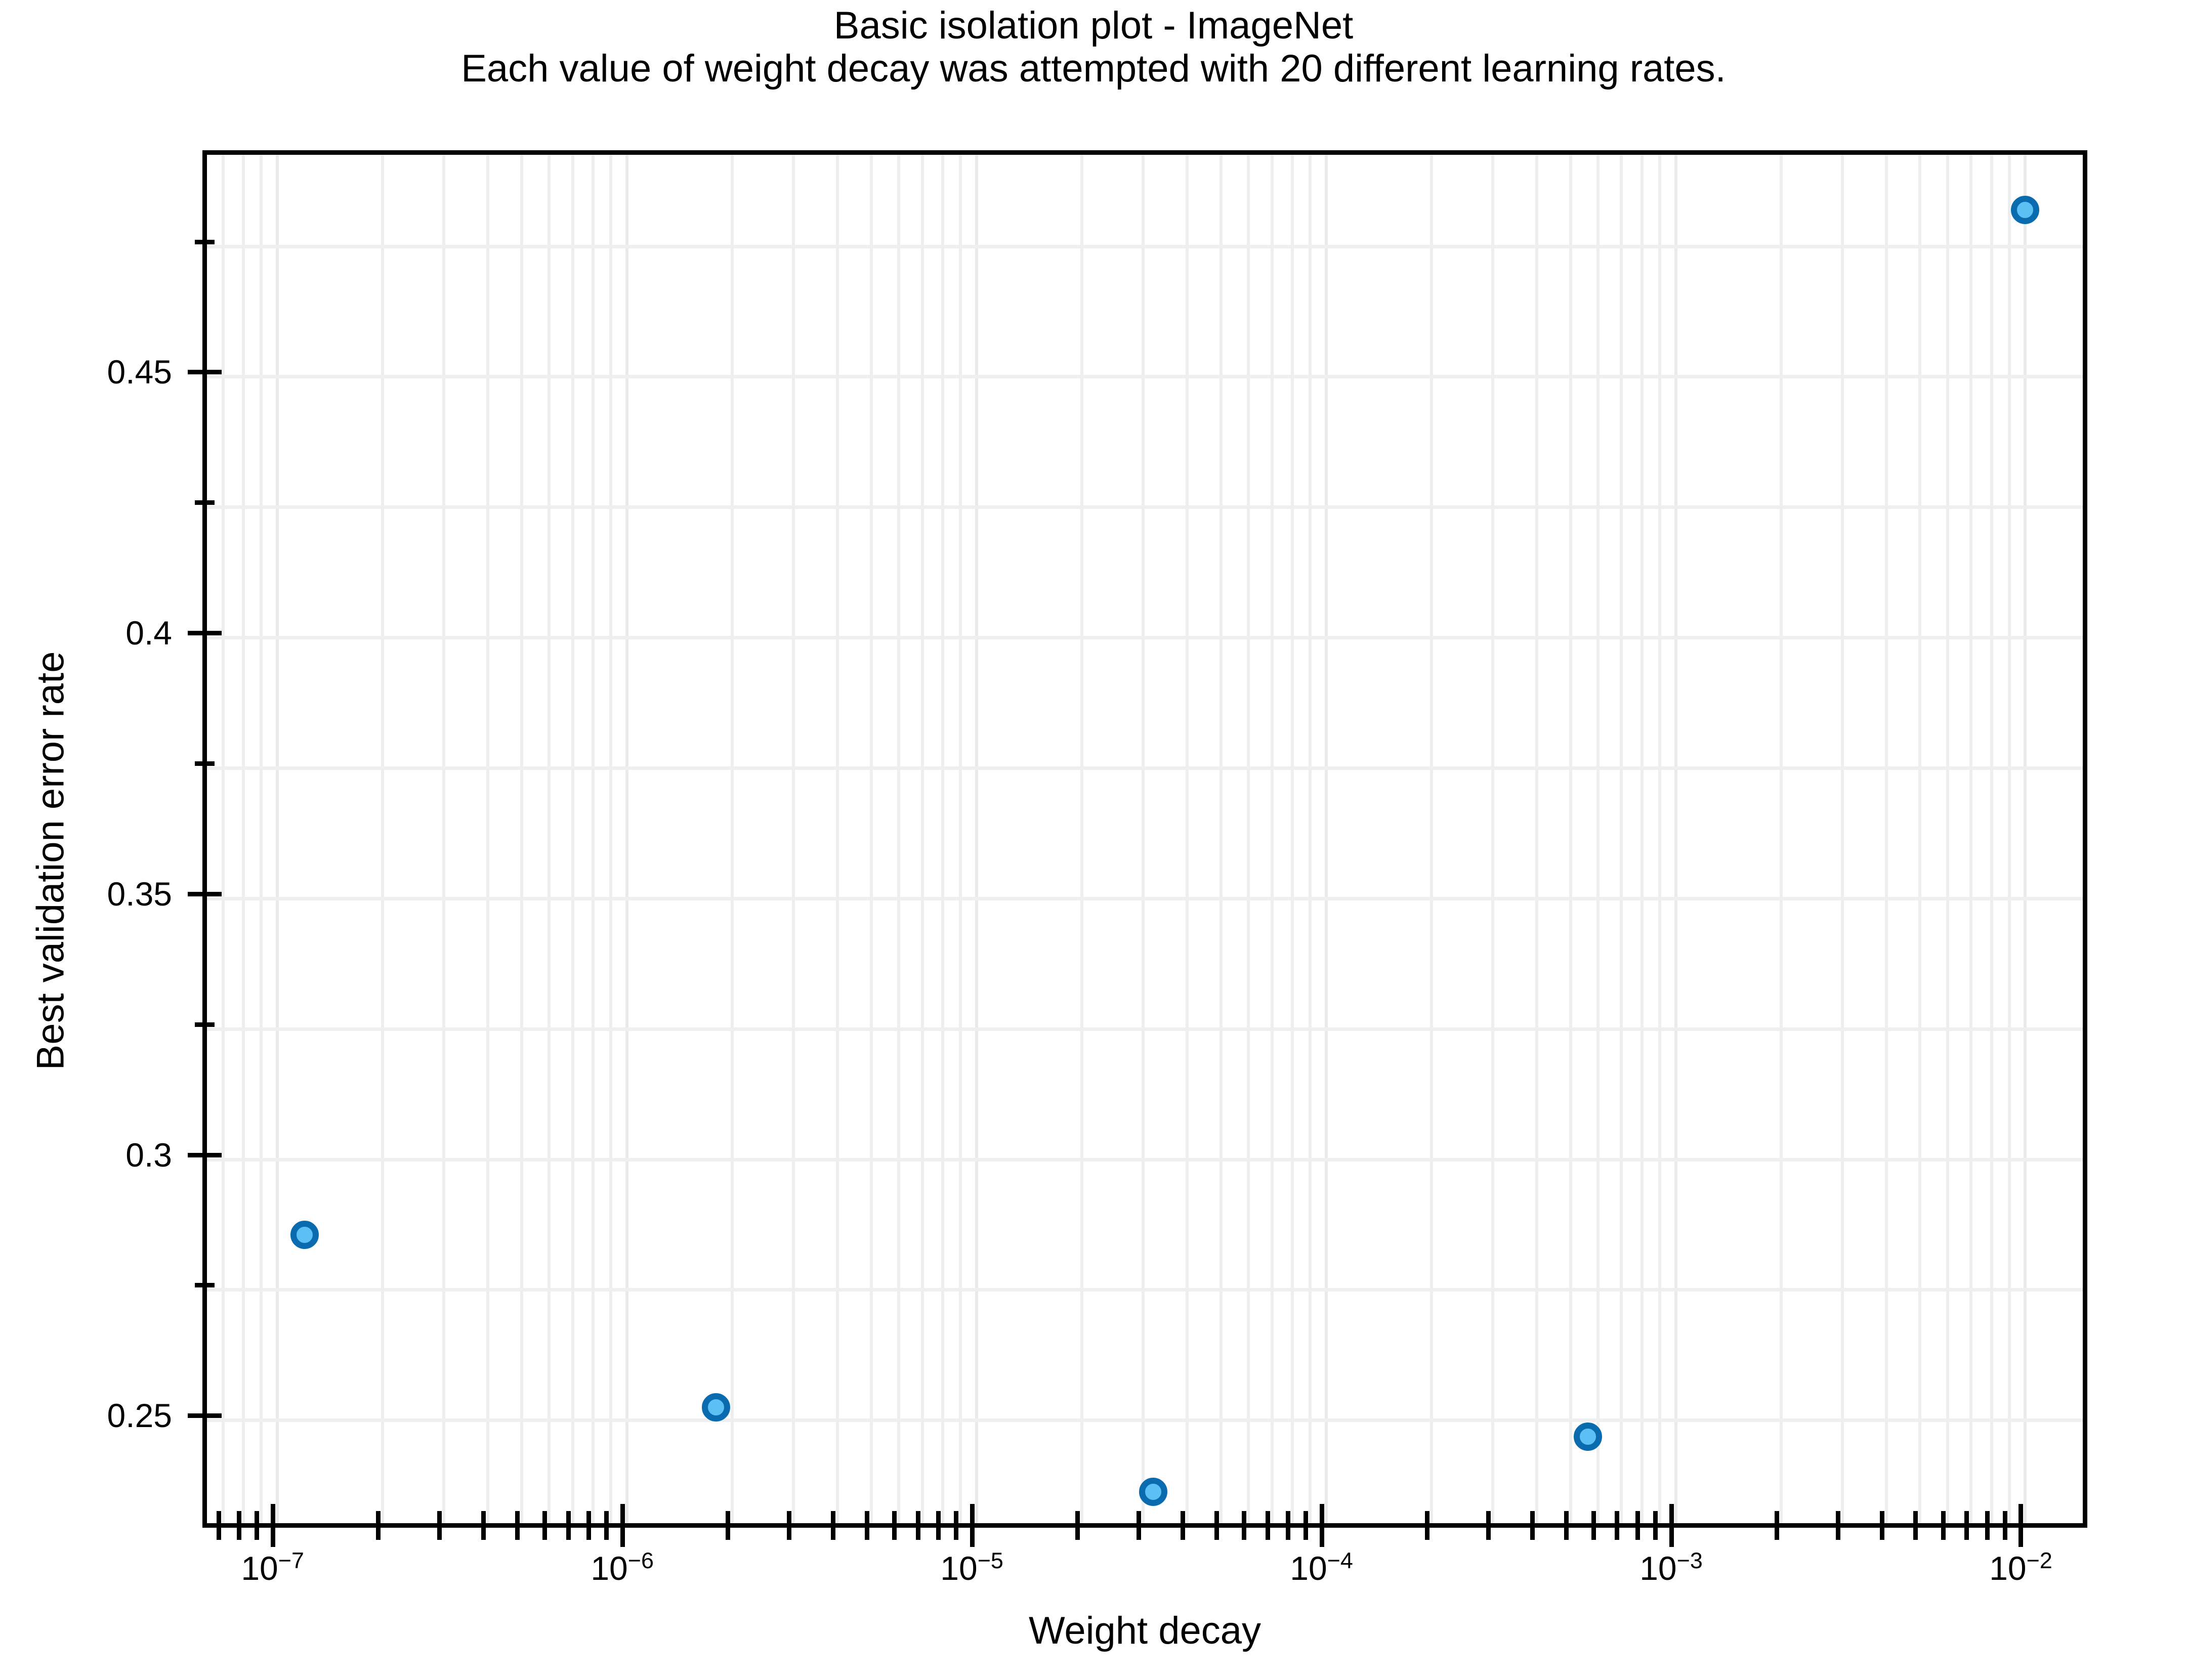 Image resolution: width=2187 pixels, height=1680 pixels. What do you see at coordinates (2020, 1568) in the screenshot?
I see `x-tick-label: 10⁻²` at bounding box center [2020, 1568].